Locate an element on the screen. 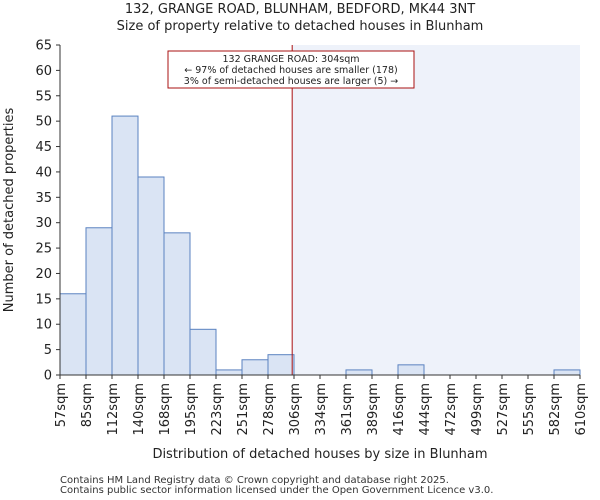 This screenshot has width=600, height=500. annotation-line: 132 GRANGE ROAD: 304sqm is located at coordinates (290, 59).